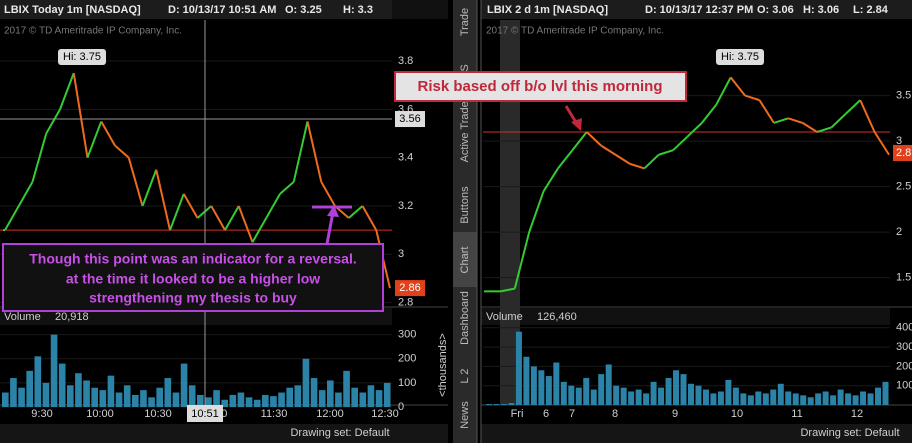 The width and height of the screenshot is (912, 443). What do you see at coordinates (547, 10) in the screenshot?
I see `symbol: LBIX 2 d 1m [NASDAQ]` at bounding box center [547, 10].